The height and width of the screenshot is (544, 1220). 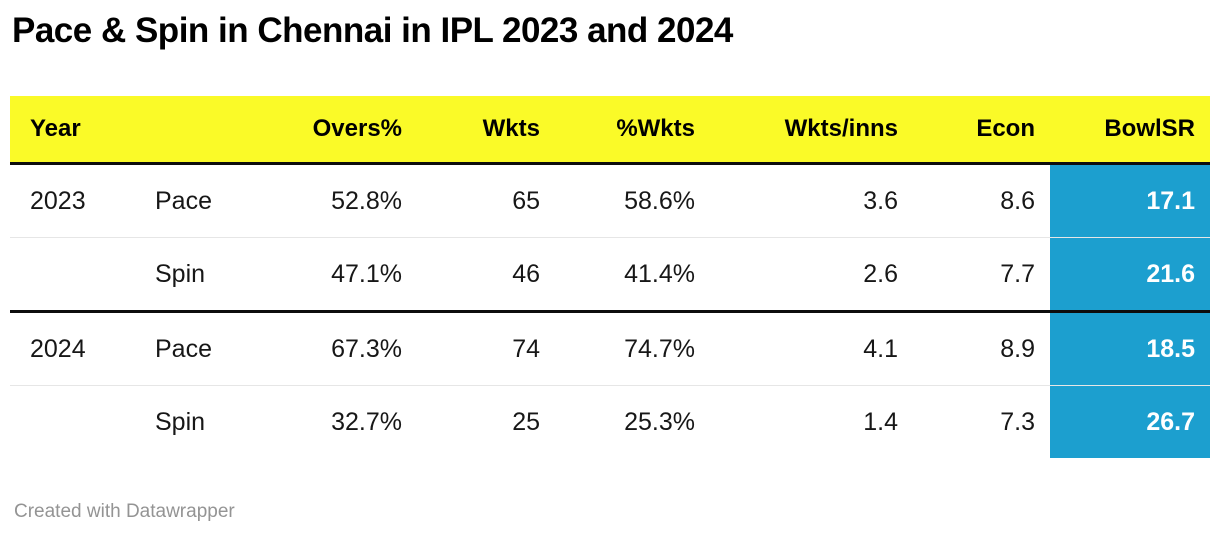 What do you see at coordinates (811, 274) in the screenshot?
I see `wkts-inns-cell: 2.6` at bounding box center [811, 274].